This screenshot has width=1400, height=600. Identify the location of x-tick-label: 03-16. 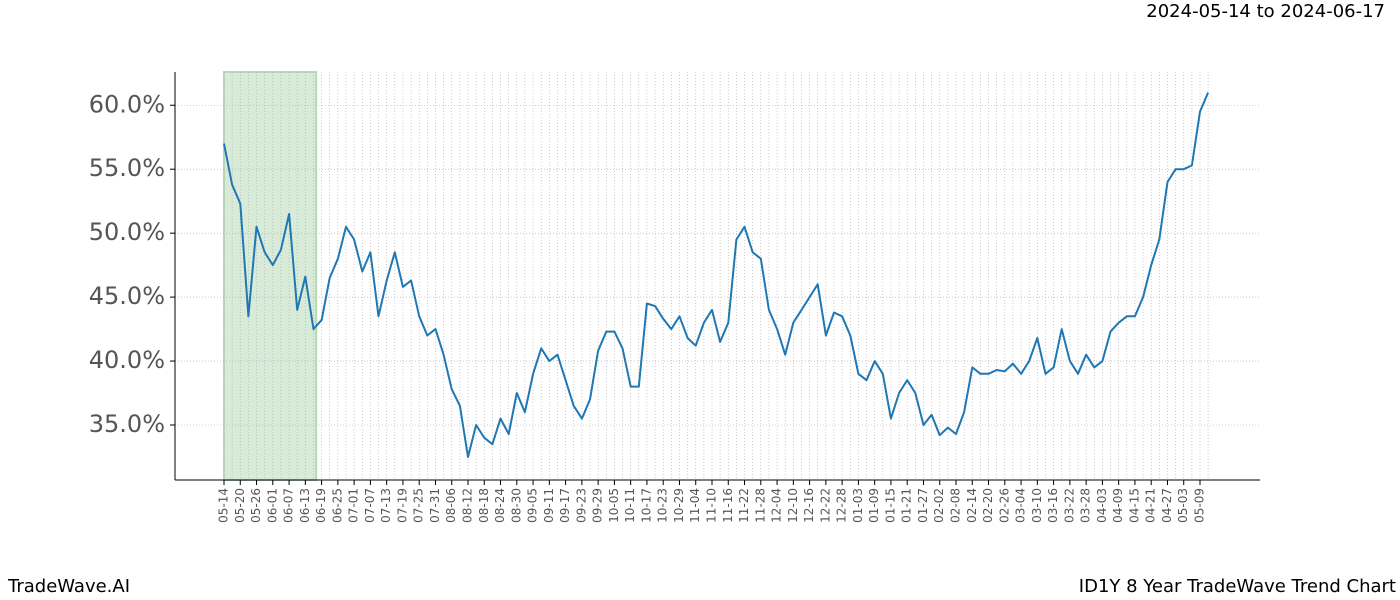
(1053, 505).